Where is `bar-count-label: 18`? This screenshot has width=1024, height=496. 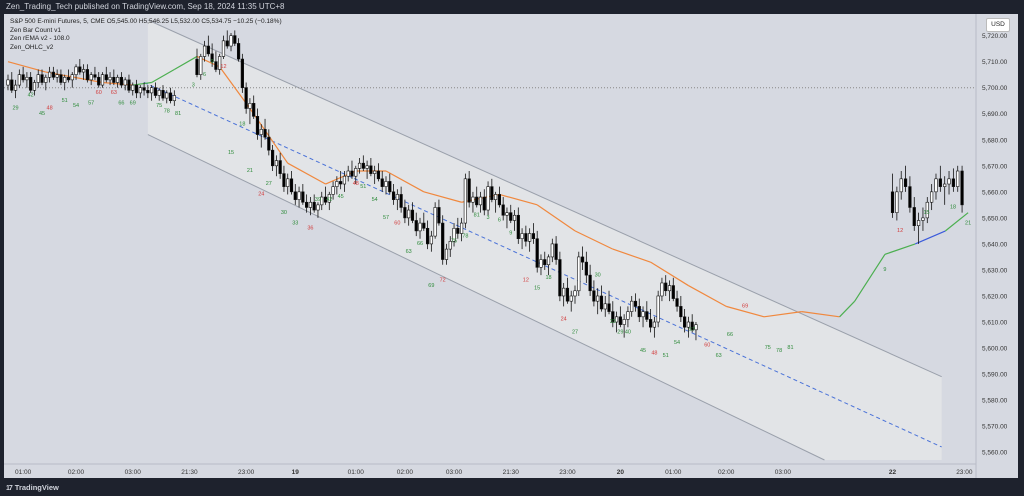 bar-count-label: 18 is located at coordinates (242, 124).